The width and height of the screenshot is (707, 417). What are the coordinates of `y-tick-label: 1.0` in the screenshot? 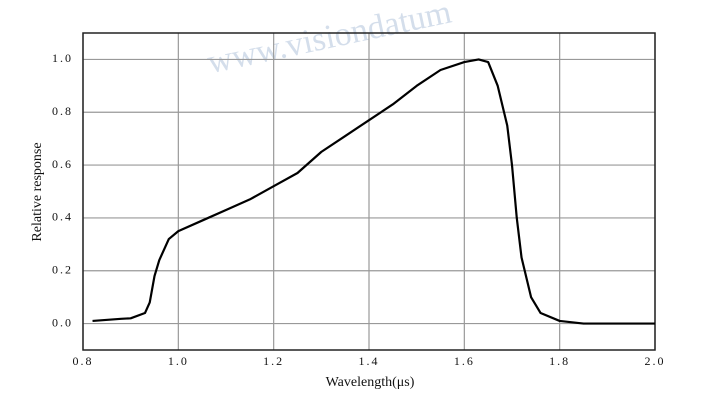 It's located at (62, 58).